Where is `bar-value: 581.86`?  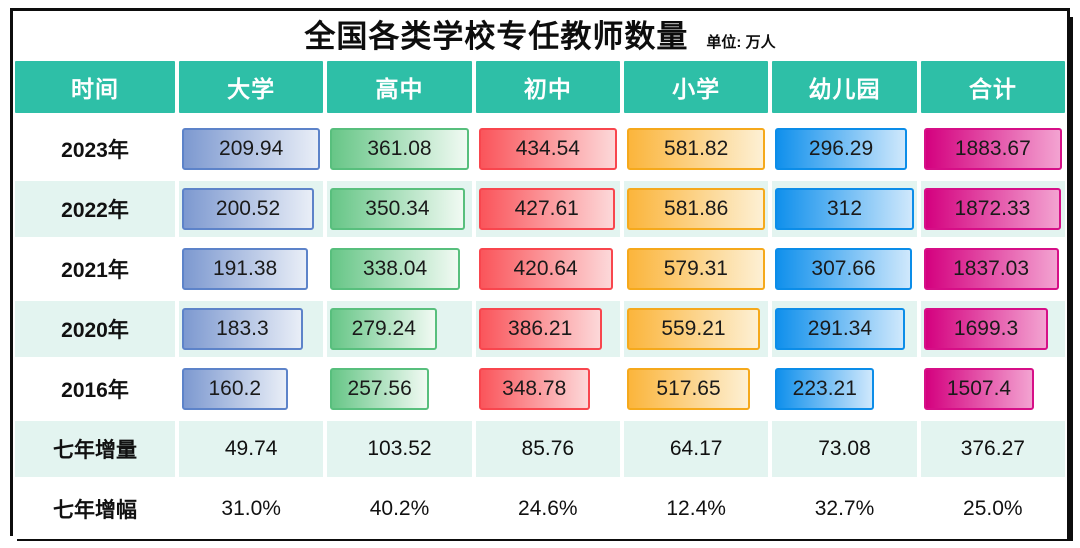 bar-value: 581.86 is located at coordinates (696, 208).